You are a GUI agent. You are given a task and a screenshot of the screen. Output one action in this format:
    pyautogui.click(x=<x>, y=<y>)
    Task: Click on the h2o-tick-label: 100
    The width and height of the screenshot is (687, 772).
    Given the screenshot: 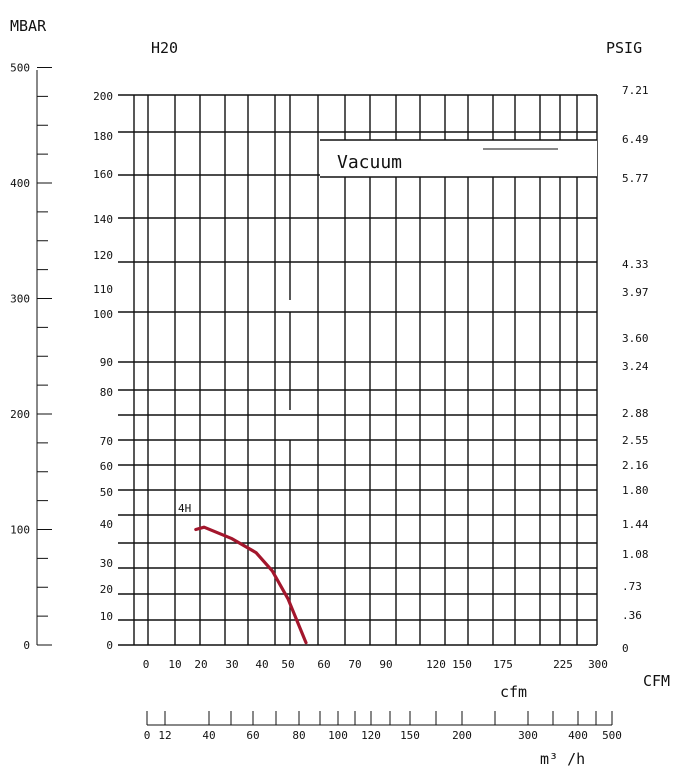 What is the action you would take?
    pyautogui.click(x=103, y=314)
    